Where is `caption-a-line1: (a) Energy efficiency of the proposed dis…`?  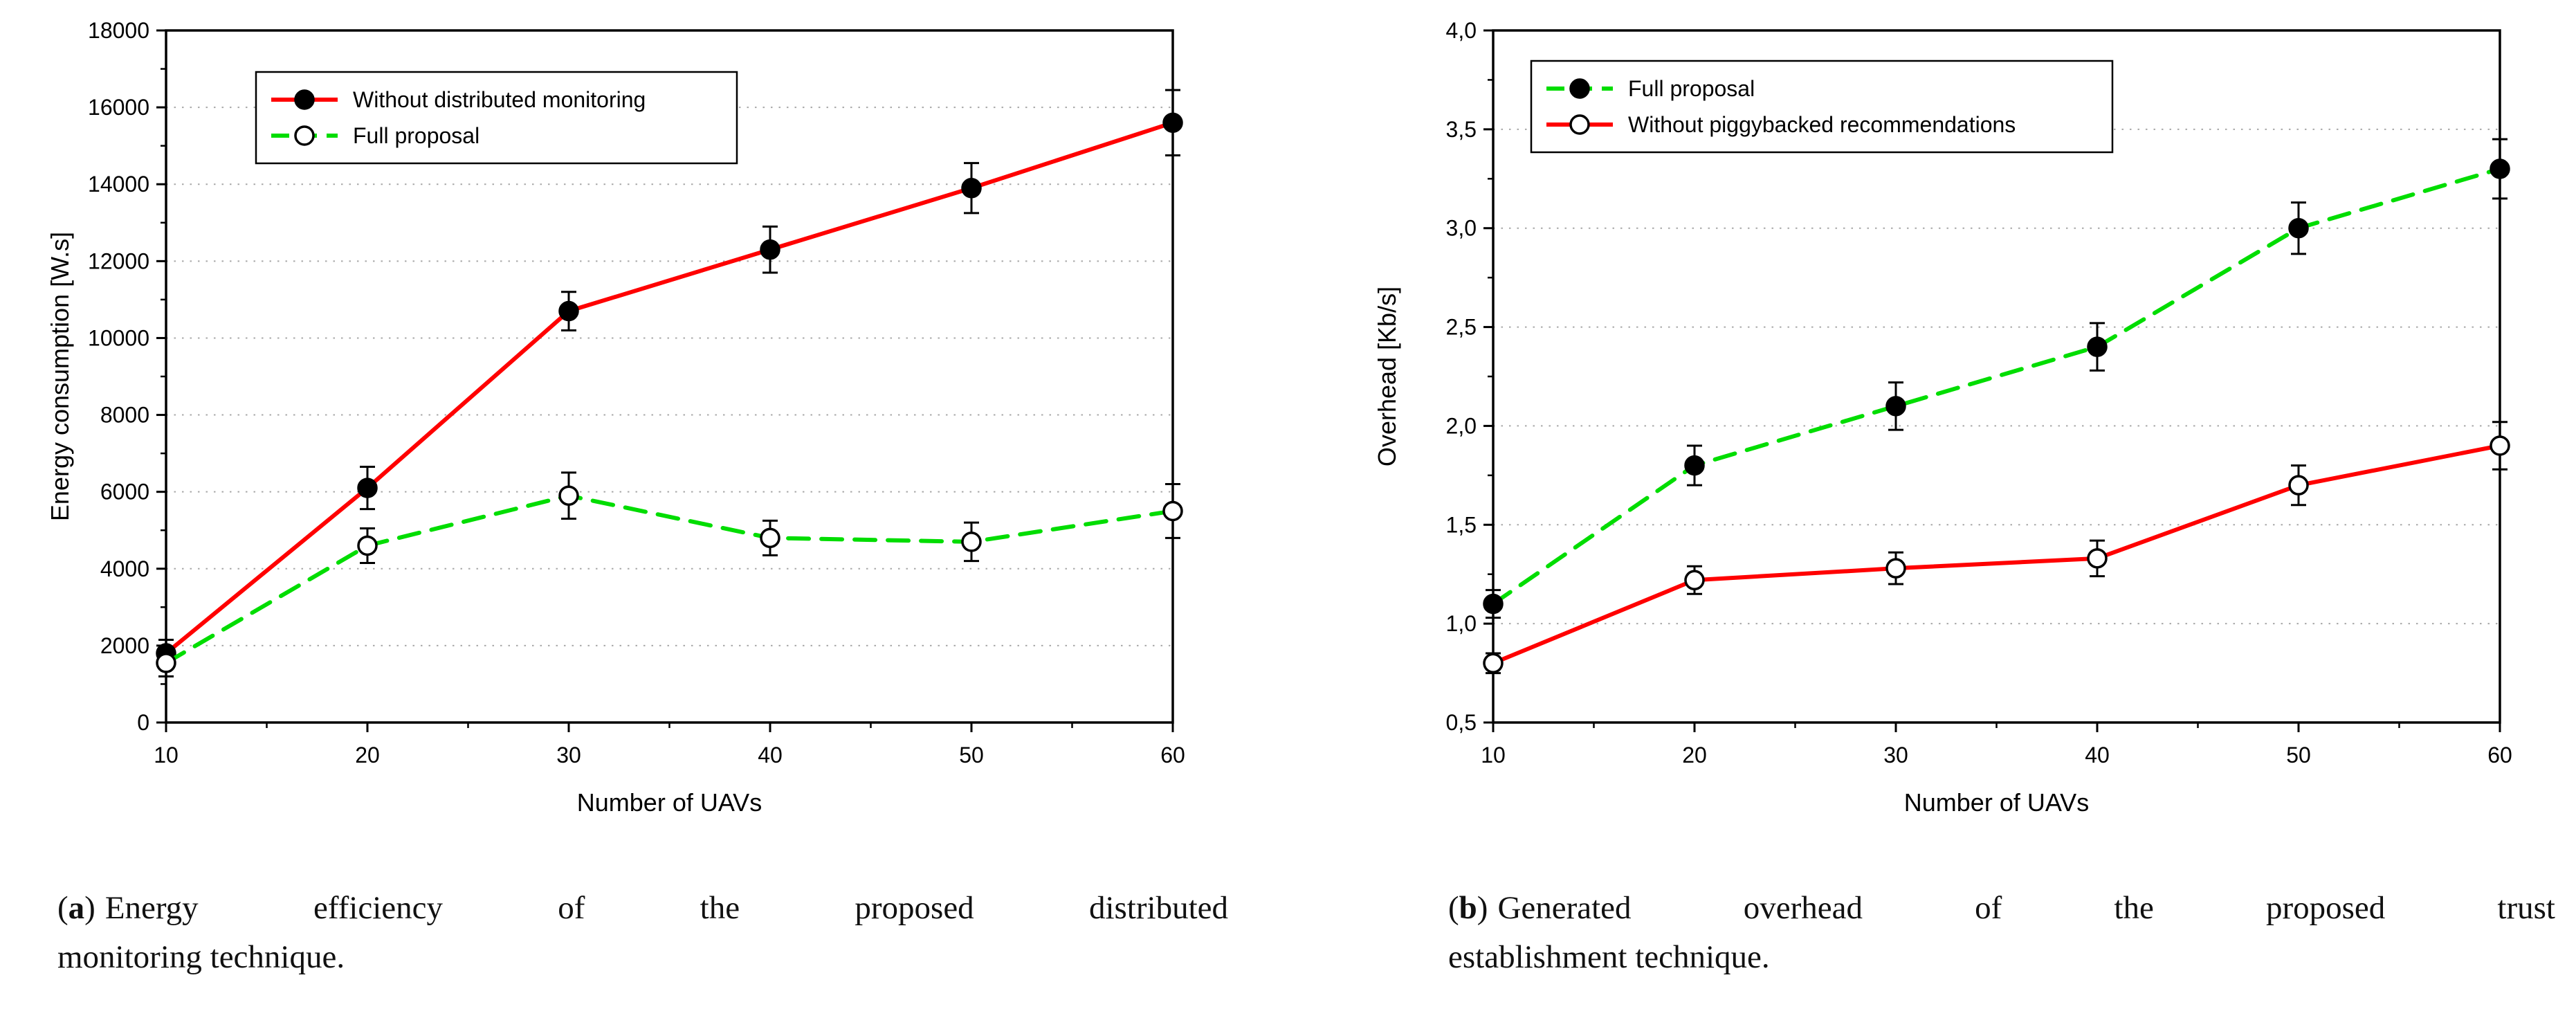
caption-a-line1: (a) Energy efficiency of the proposed dis… is located at coordinates (643, 908).